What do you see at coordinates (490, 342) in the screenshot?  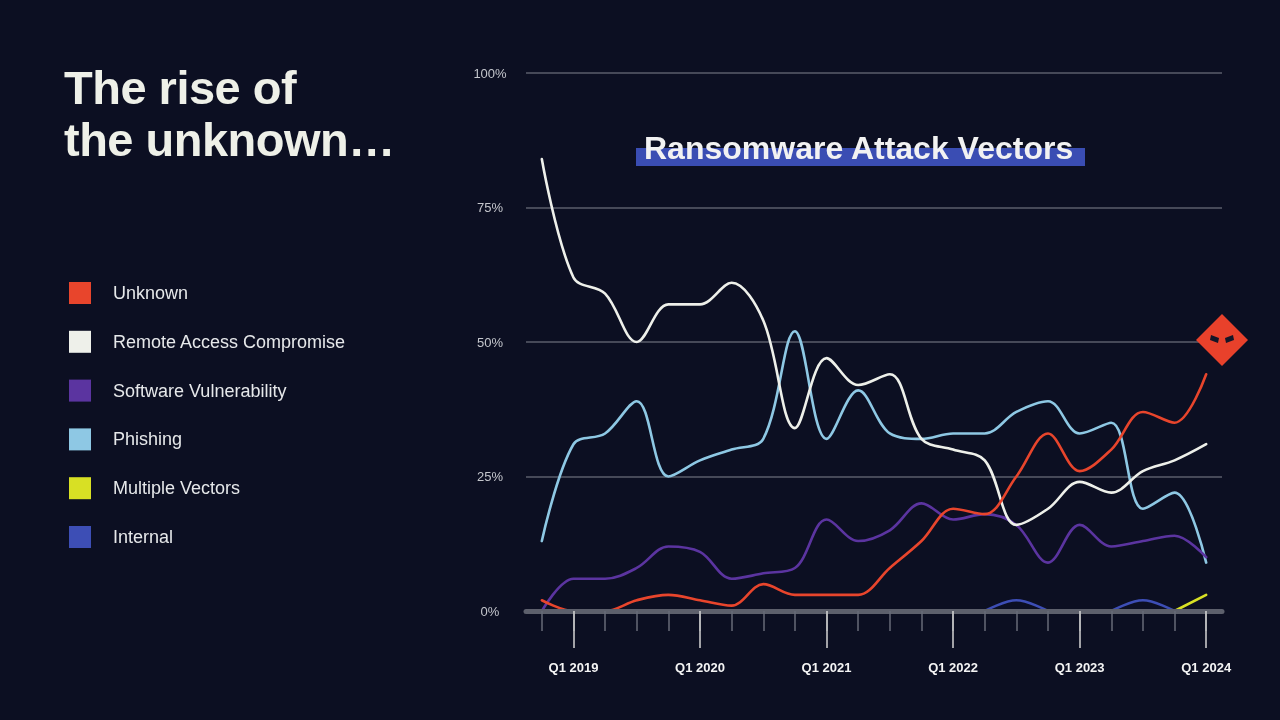 I see `y-tick-label: 50%` at bounding box center [490, 342].